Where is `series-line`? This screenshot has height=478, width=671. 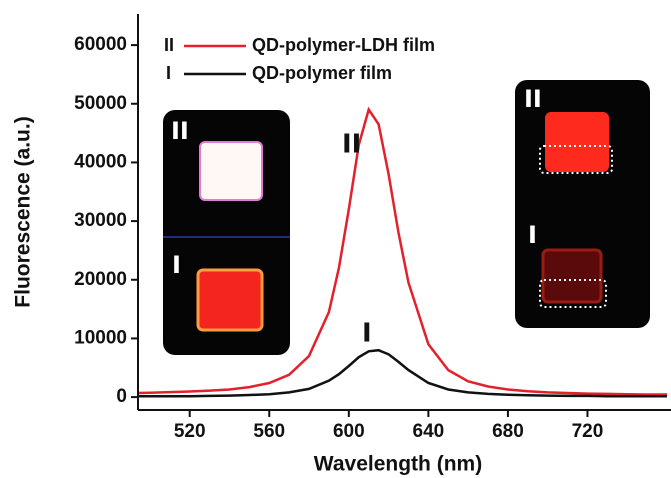 series-line is located at coordinates (402, 373).